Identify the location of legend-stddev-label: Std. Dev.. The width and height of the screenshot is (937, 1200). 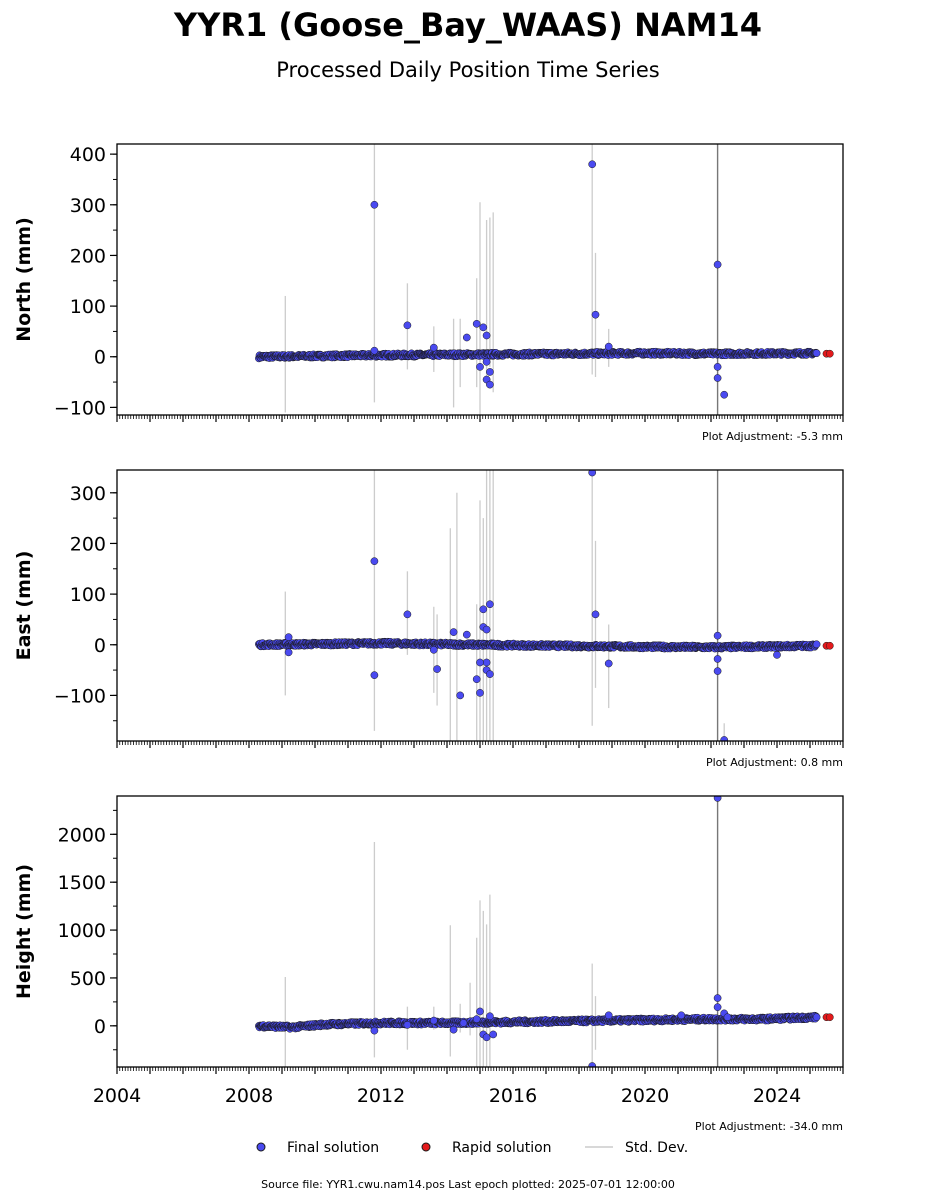
(656, 1148).